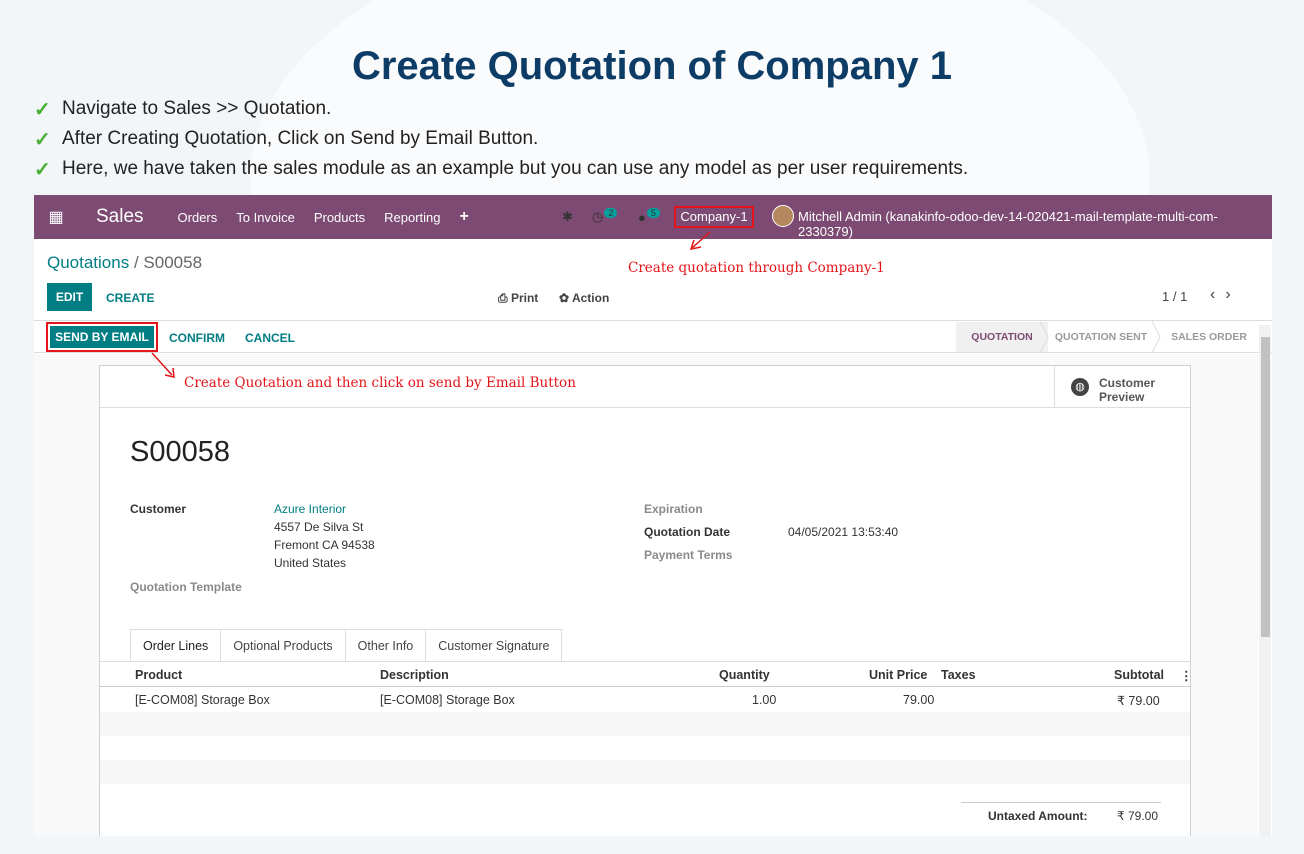 This screenshot has height=854, width=1304. What do you see at coordinates (843, 532) in the screenshot?
I see `quotation-date-value: 04/05/2021 13:53:40` at bounding box center [843, 532].